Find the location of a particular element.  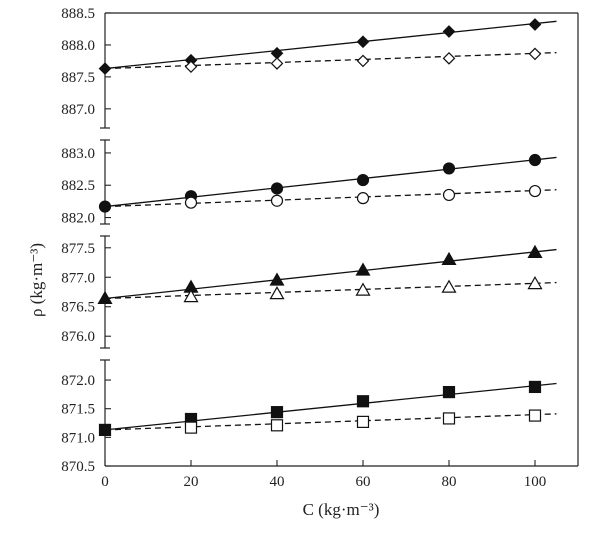

y-tick-label: 870.5 is located at coordinates (78, 467).